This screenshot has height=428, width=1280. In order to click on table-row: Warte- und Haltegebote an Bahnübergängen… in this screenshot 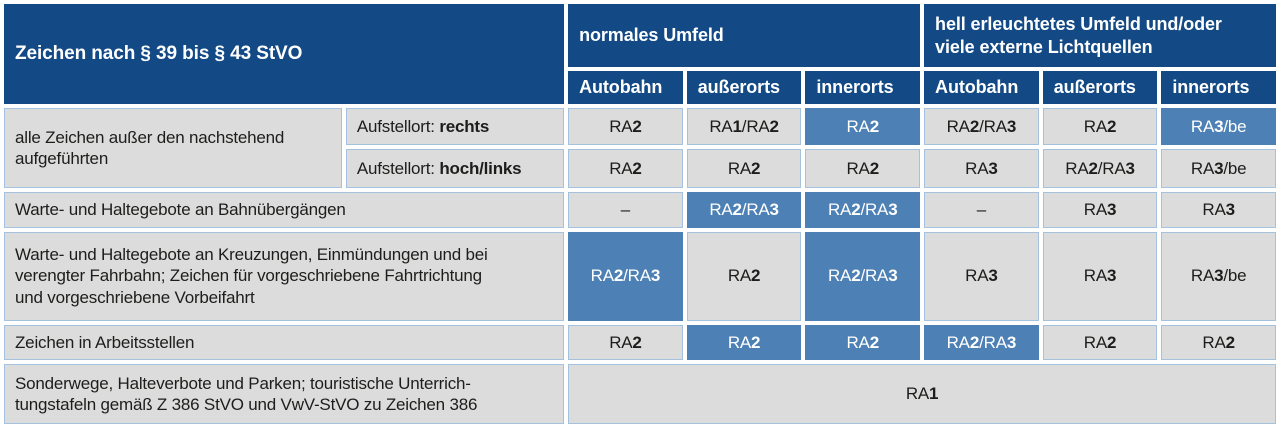, I will do `click(640, 210)`.